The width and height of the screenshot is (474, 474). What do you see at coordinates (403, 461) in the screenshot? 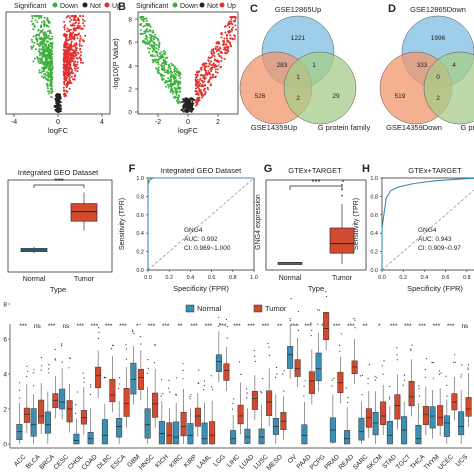
I see `cancer-type-label: TGCT` at bounding box center [403, 461].